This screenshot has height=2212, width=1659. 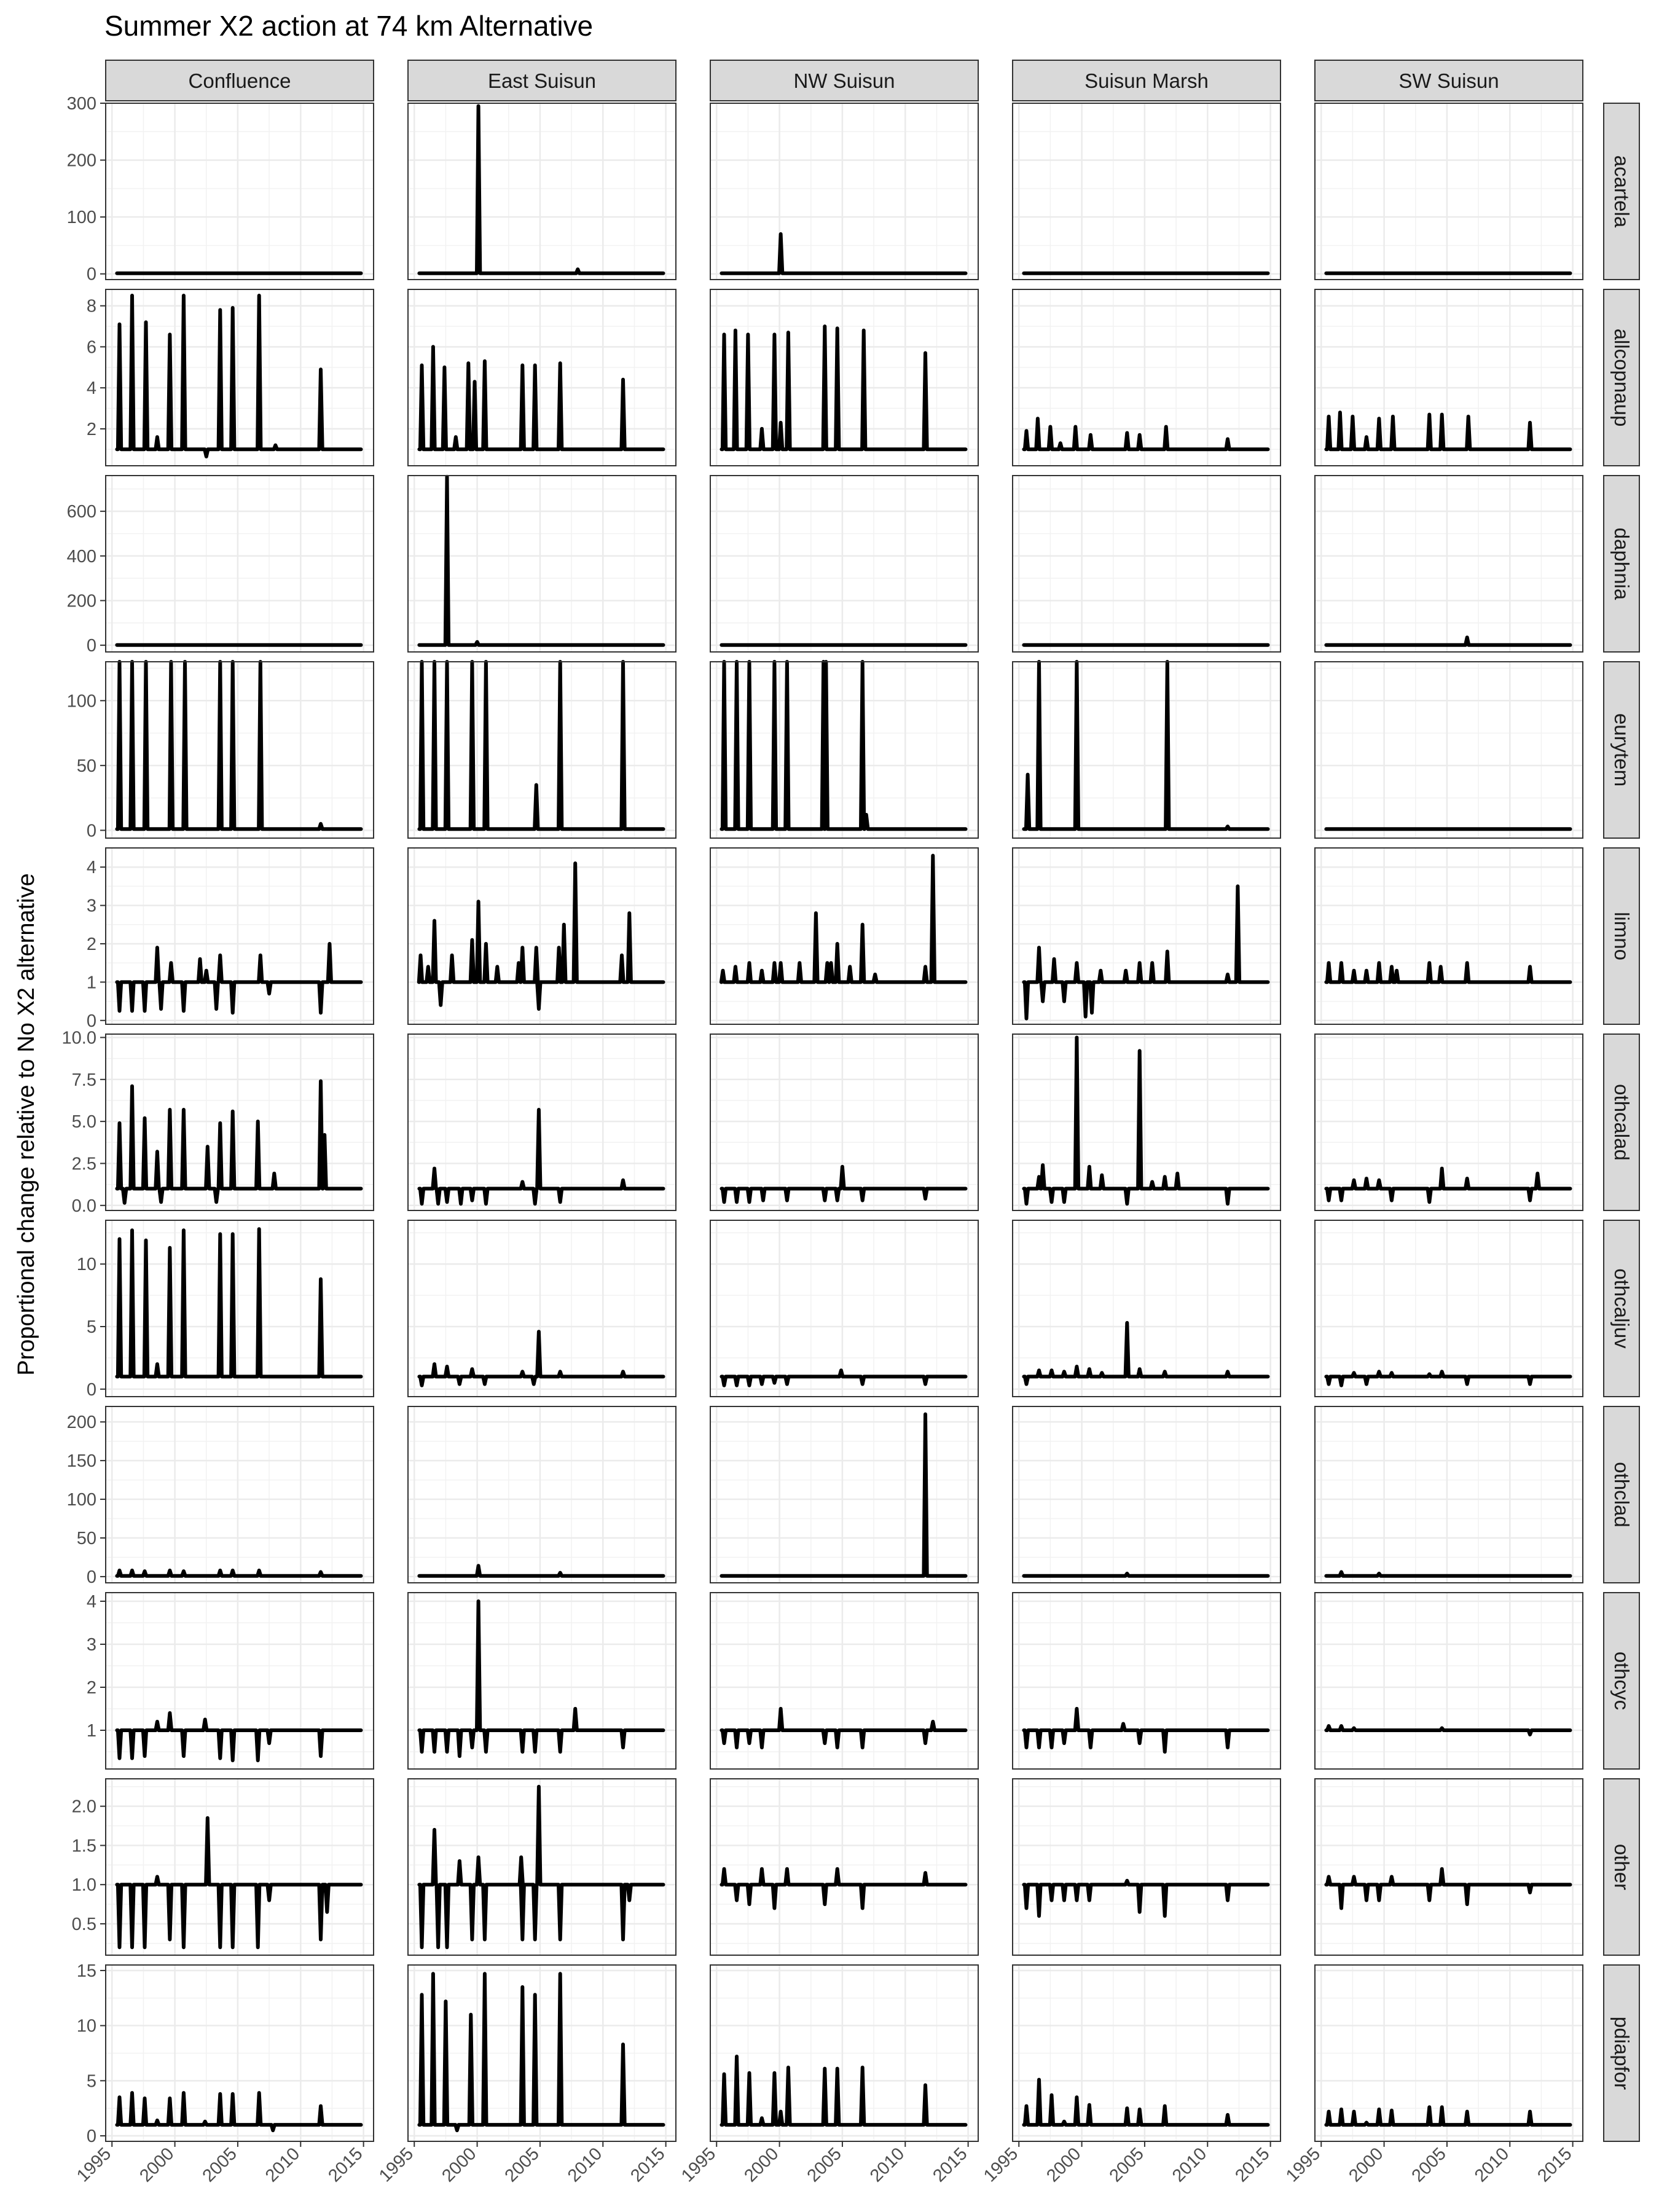 I want to click on y-tick-label: 2, so click(x=91, y=1688).